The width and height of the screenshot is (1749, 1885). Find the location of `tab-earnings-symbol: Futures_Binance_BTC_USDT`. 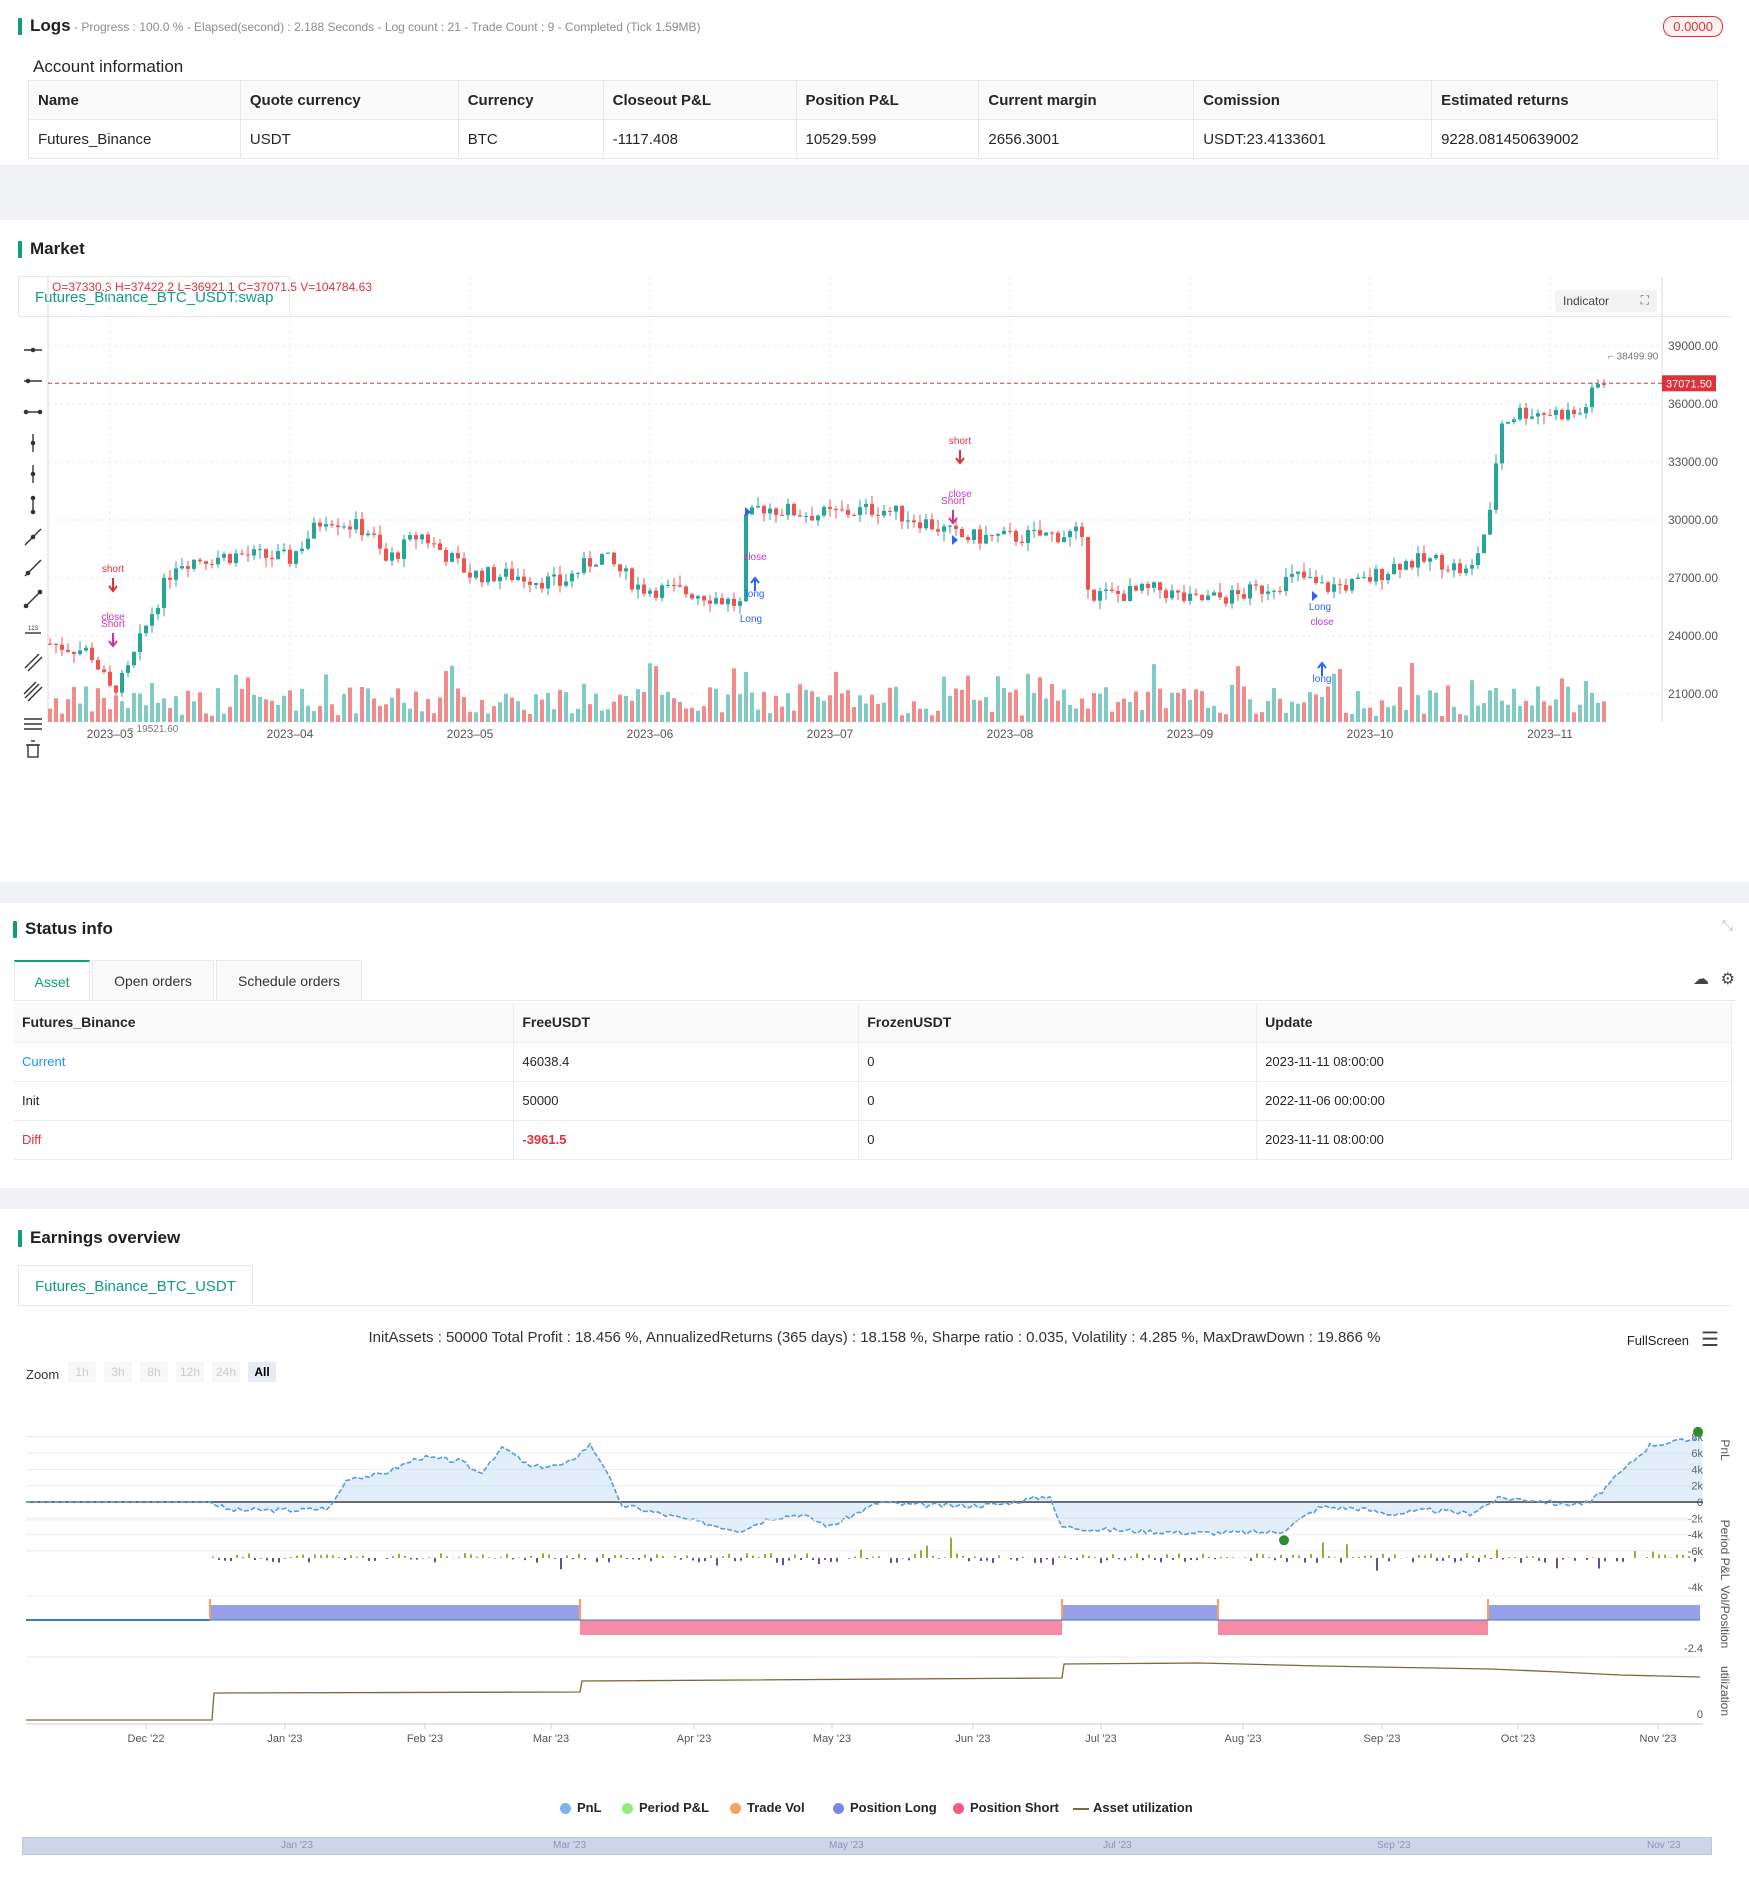

tab-earnings-symbol: Futures_Binance_BTC_USDT is located at coordinates (135, 1285).